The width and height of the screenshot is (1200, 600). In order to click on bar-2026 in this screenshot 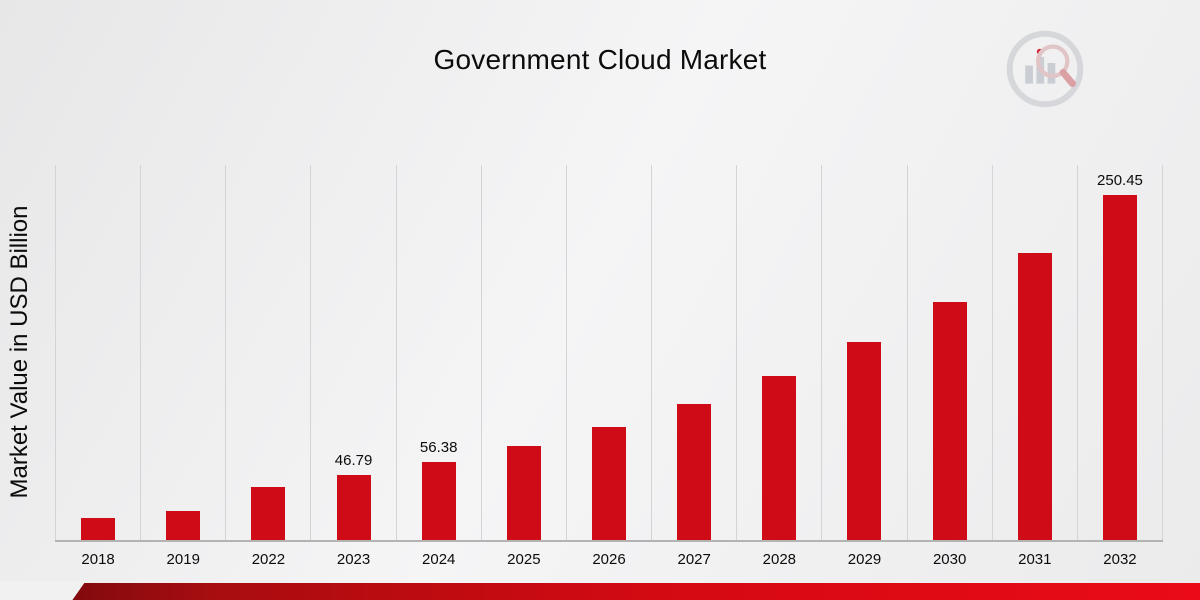, I will do `click(609, 483)`.